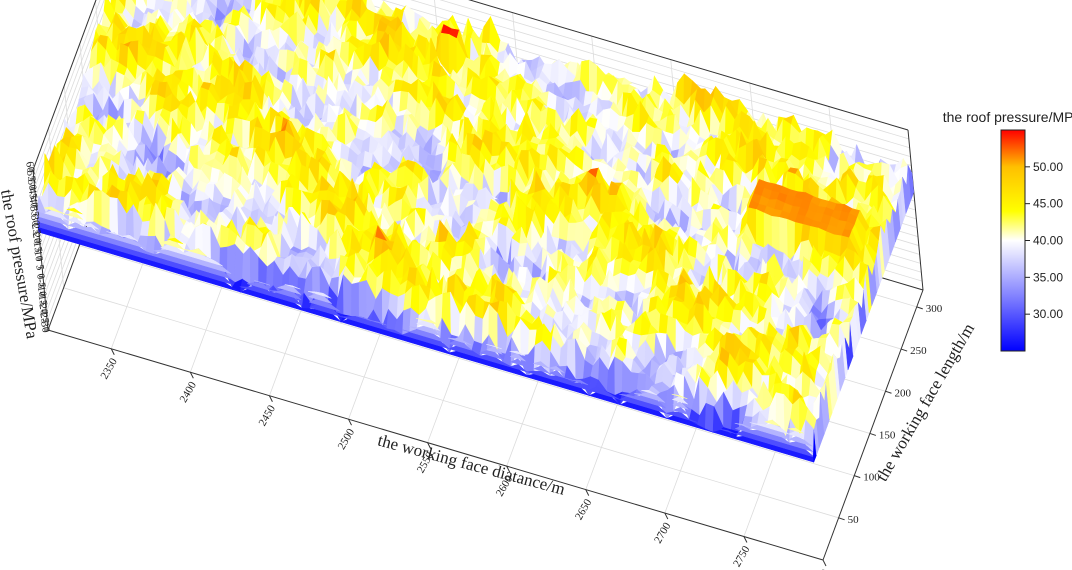 This screenshot has width=1072, height=570. What do you see at coordinates (903, 393) in the screenshot?
I see `y-tick-label: 200` at bounding box center [903, 393].